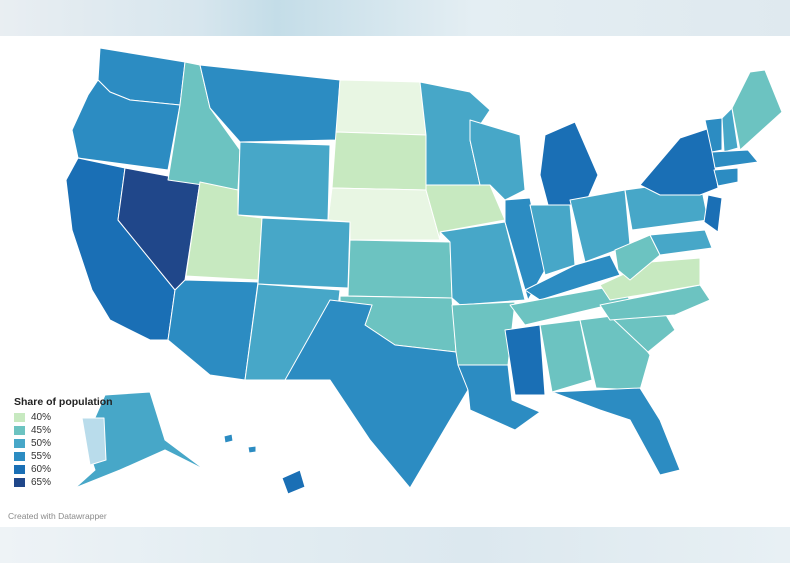 Image resolution: width=790 pixels, height=563 pixels. What do you see at coordinates (41, 456) in the screenshot?
I see `legend-label: 55%` at bounding box center [41, 456].